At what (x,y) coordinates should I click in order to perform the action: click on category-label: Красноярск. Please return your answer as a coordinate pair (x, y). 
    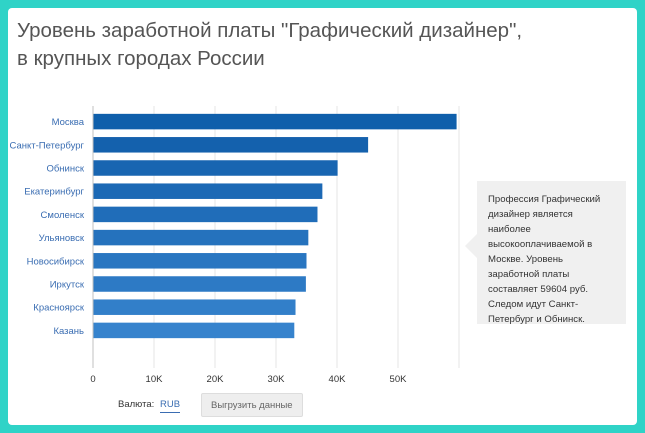
    Looking at the image, I should click on (59, 308).